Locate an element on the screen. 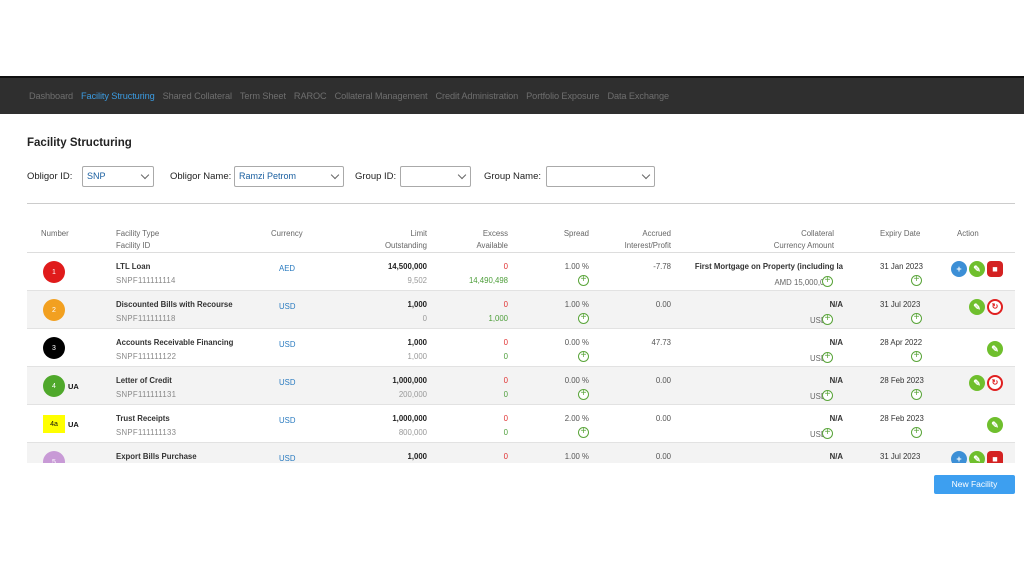 This screenshot has width=1024, height=576. header-number: Number is located at coordinates (55, 233).